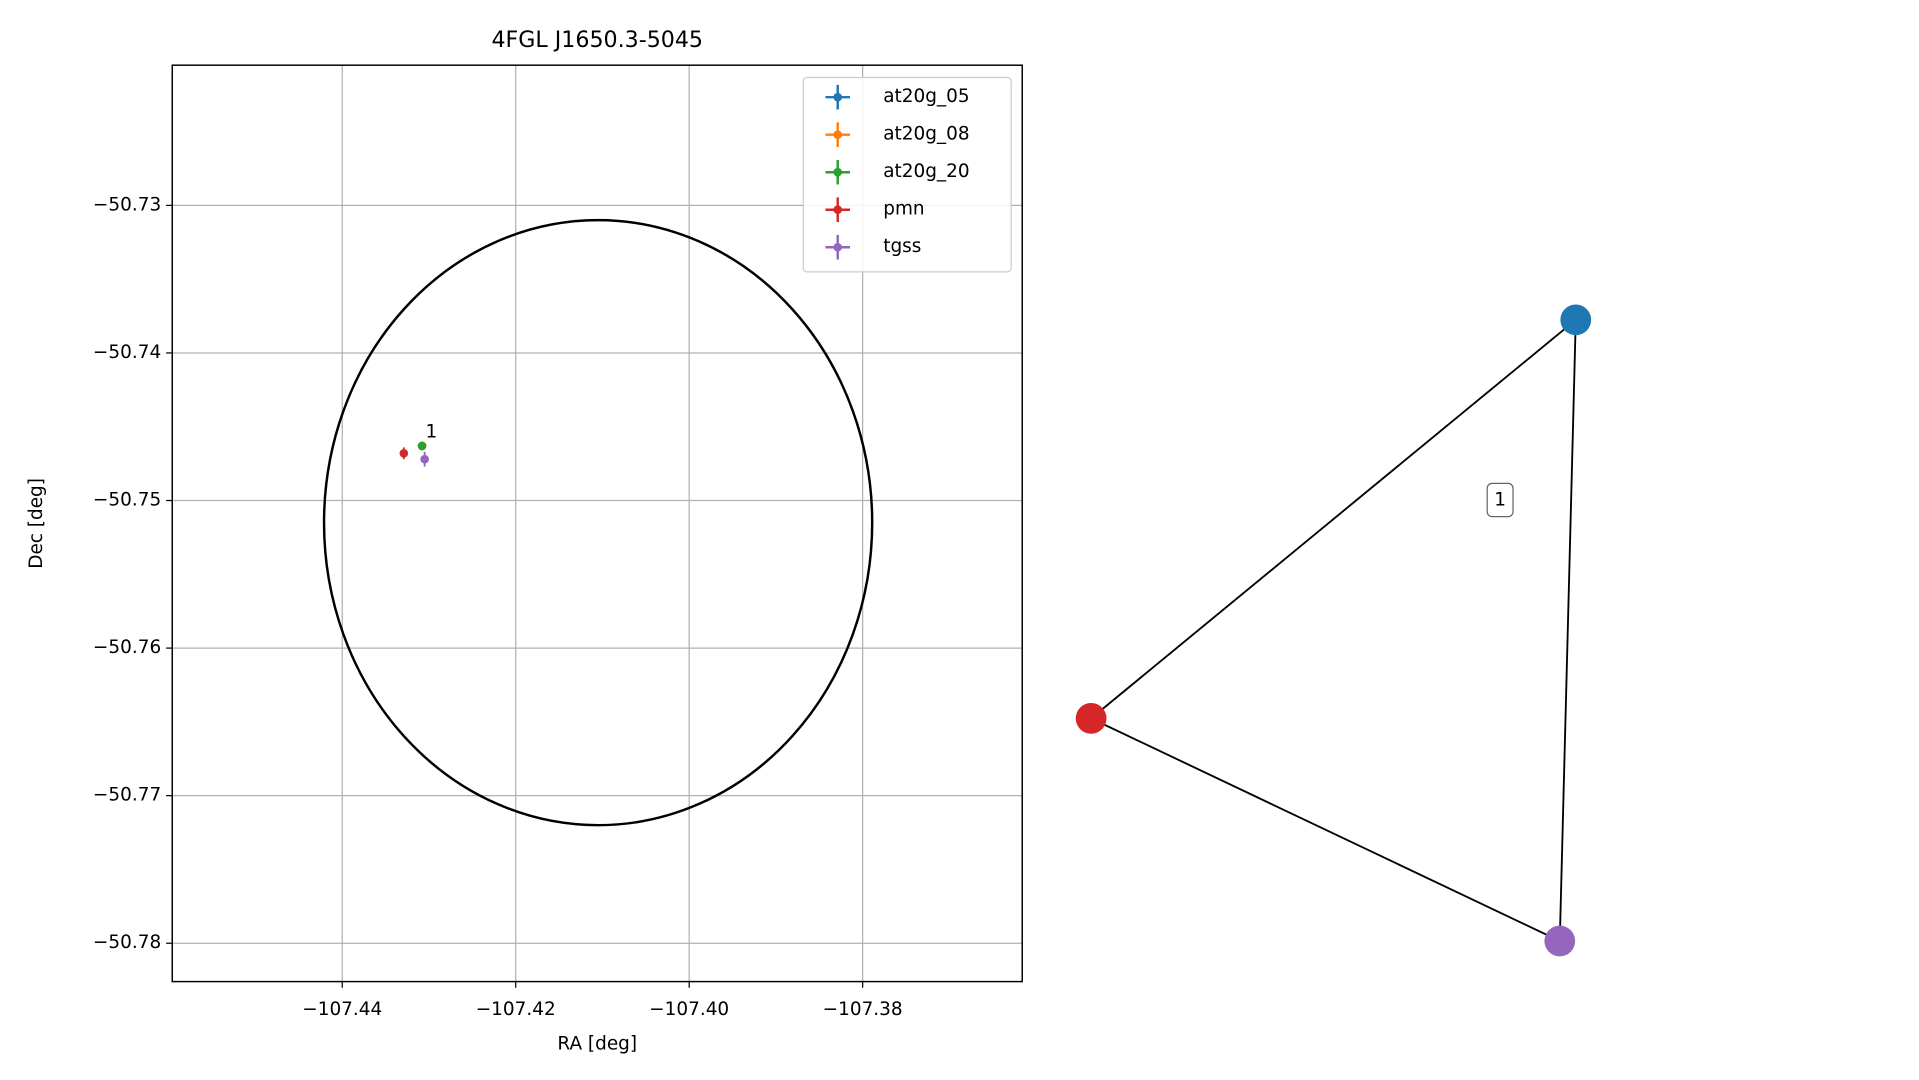 The height and width of the screenshot is (1080, 1919). I want to click on y-axis-label: Dec [deg], so click(36, 523).